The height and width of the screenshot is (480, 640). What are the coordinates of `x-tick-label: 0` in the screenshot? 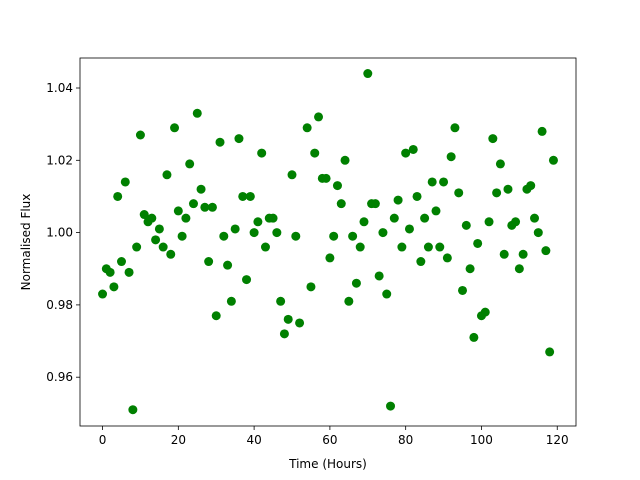 It's located at (103, 440).